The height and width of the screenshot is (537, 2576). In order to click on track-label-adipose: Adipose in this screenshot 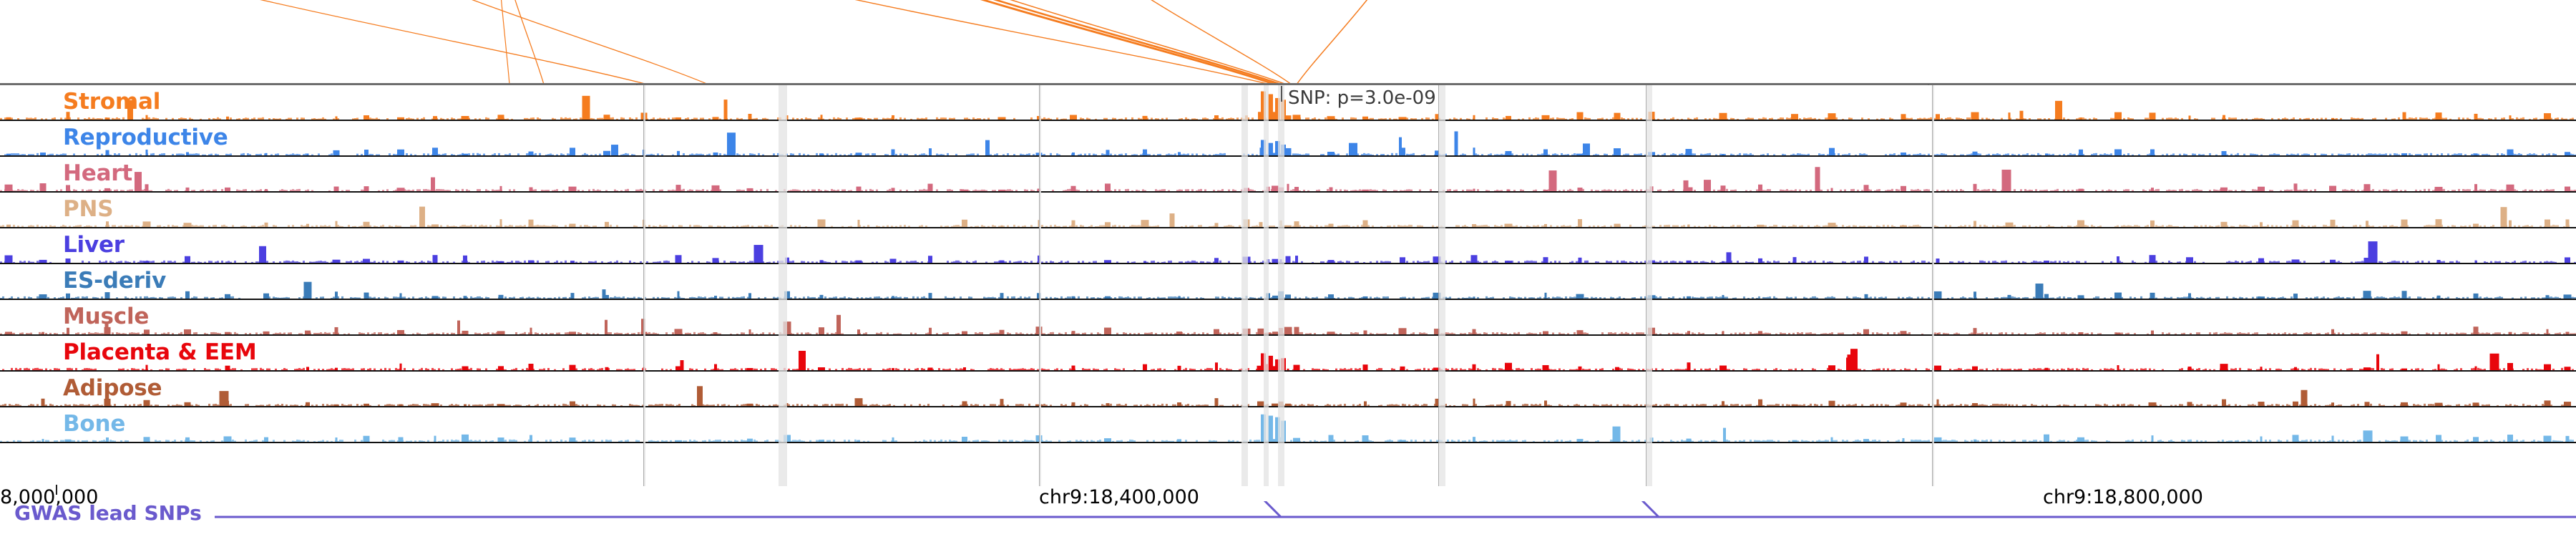, I will do `click(112, 387)`.